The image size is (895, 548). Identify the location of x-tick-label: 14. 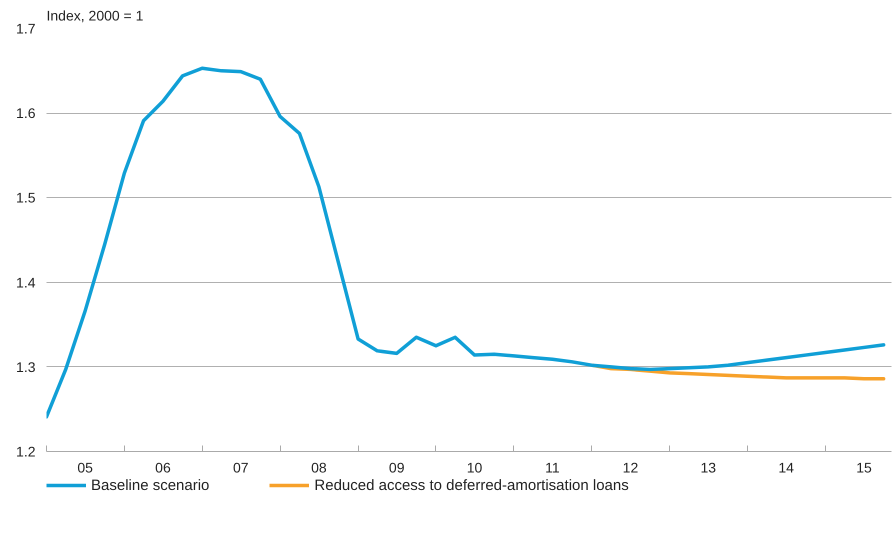
(786, 468).